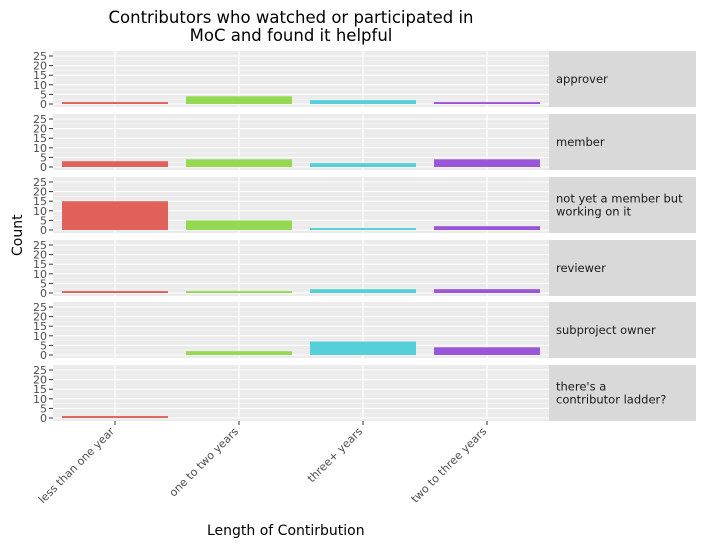 The width and height of the screenshot is (705, 549). Describe the element at coordinates (286, 531) in the screenshot. I see `x-axis-title: Length of Contirbution` at that location.